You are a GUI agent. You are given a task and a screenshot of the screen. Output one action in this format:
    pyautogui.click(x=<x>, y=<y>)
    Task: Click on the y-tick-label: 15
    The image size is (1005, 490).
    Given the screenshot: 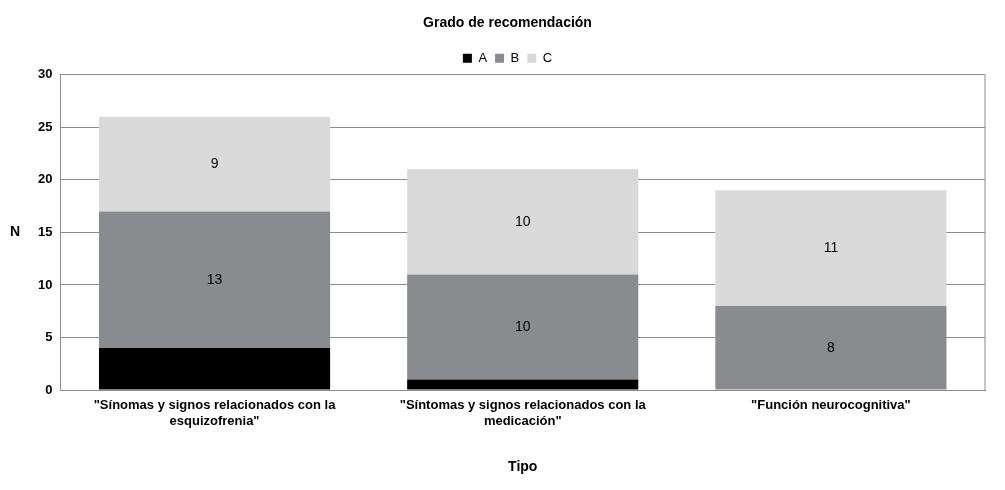 What is the action you would take?
    pyautogui.click(x=45, y=231)
    